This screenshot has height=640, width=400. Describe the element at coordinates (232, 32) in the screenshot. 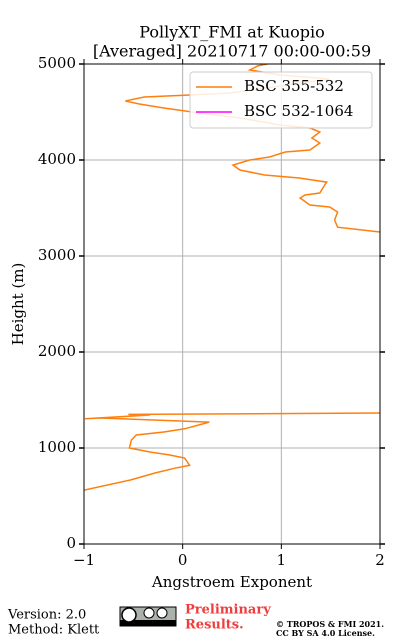

I see `chart-title: PollyXT_FMI at Kuopio` at that location.